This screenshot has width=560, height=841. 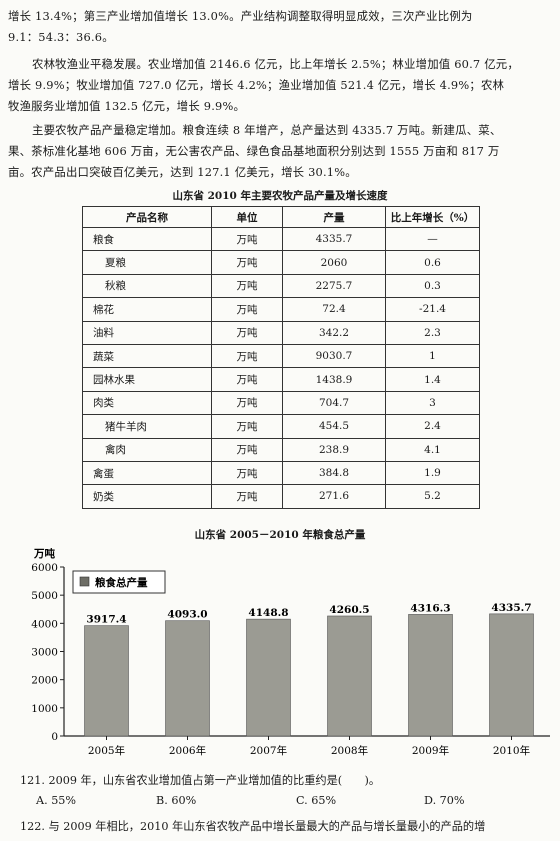 What do you see at coordinates (247, 217) in the screenshot?
I see `column-header: 单位` at bounding box center [247, 217].